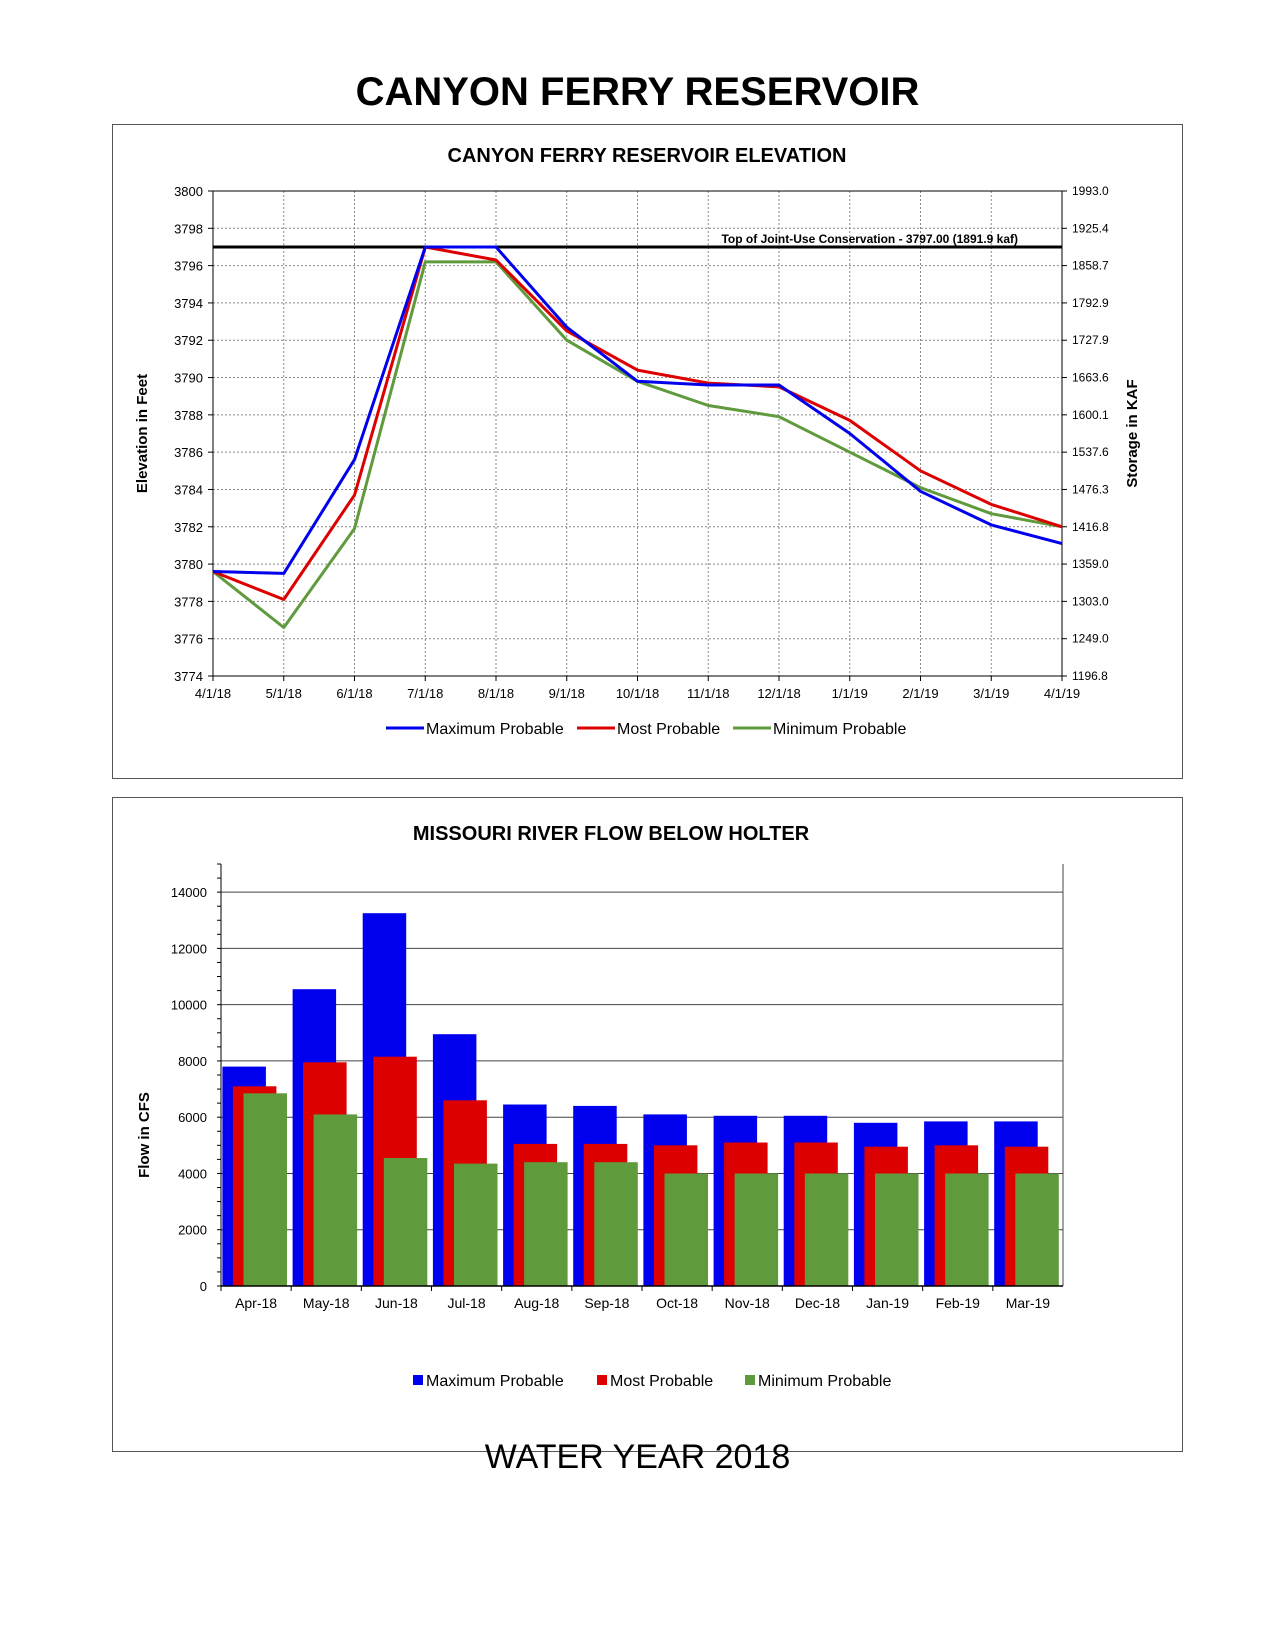  What do you see at coordinates (991, 693) in the screenshot?
I see `x-tick-label: 3/1/19` at bounding box center [991, 693].